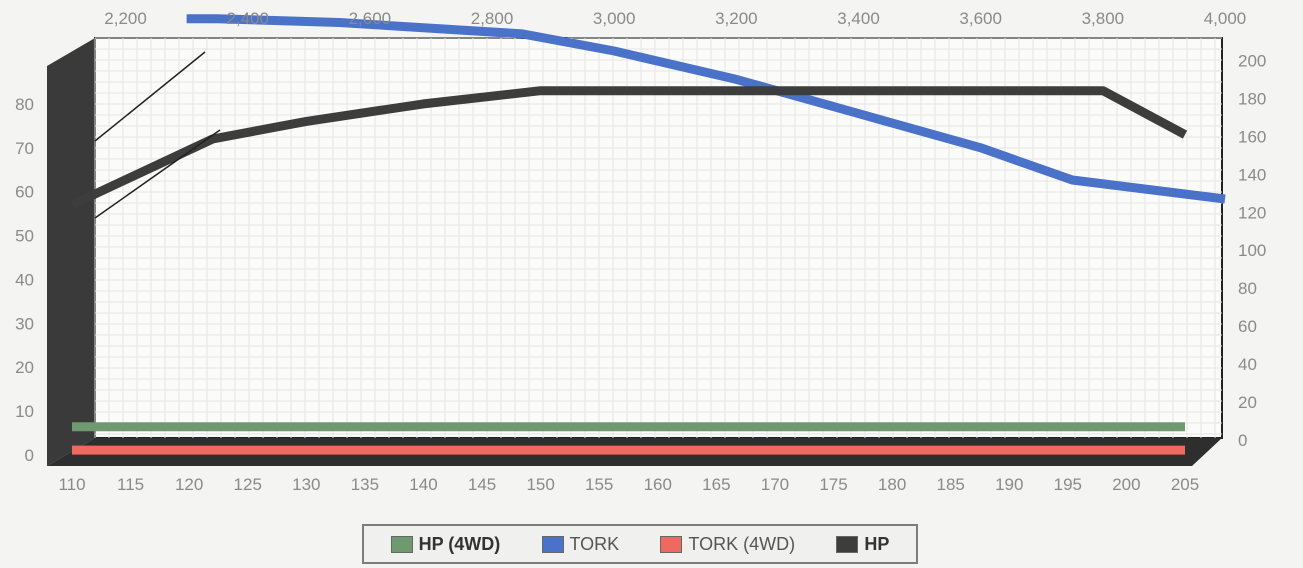 Image resolution: width=1303 pixels, height=568 pixels. What do you see at coordinates (1252, 212) in the screenshot?
I see `y-right-tick: 120` at bounding box center [1252, 212].